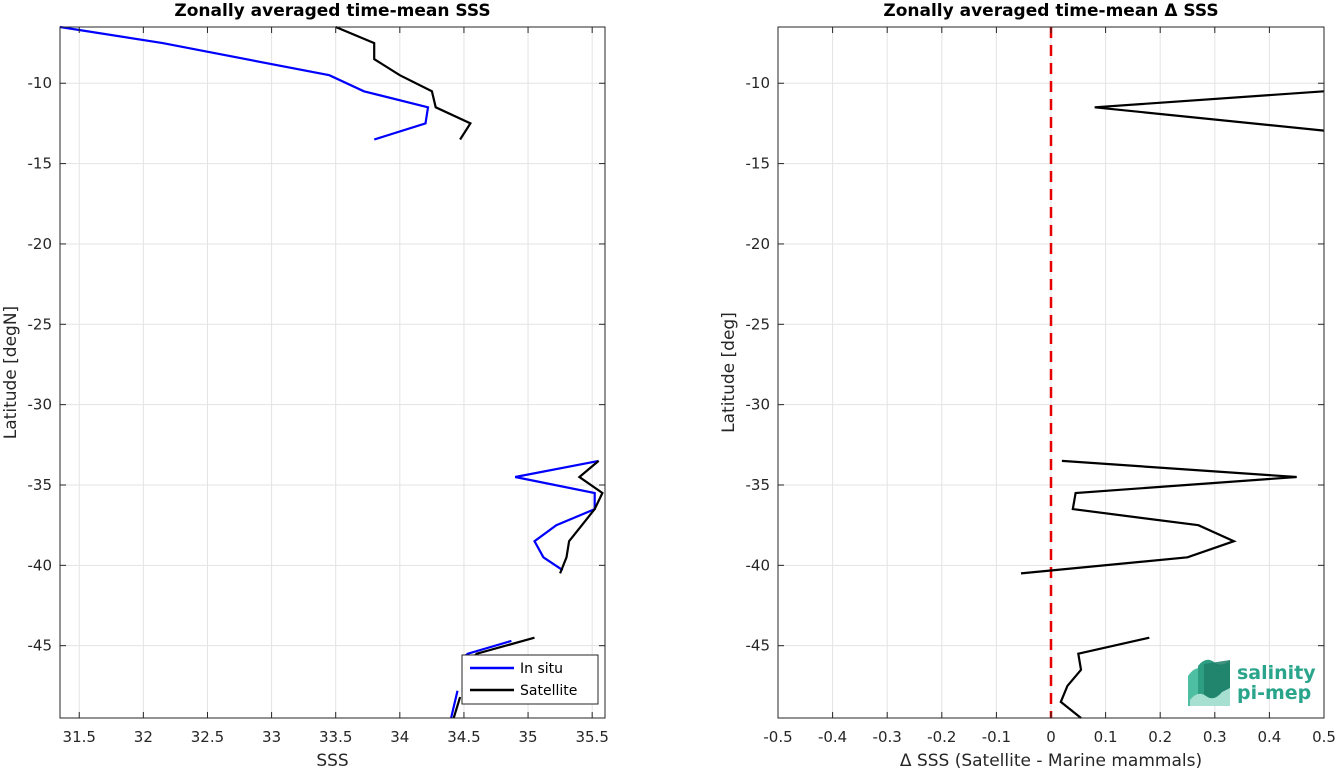 This screenshot has height=769, width=1336. Describe the element at coordinates (271, 737) in the screenshot. I see `x-tick-label: 33` at that location.